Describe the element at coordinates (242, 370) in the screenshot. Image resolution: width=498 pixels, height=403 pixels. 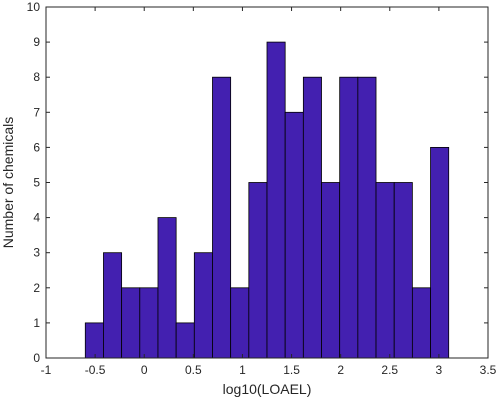
I see `x-tick-label: 1` at that location.